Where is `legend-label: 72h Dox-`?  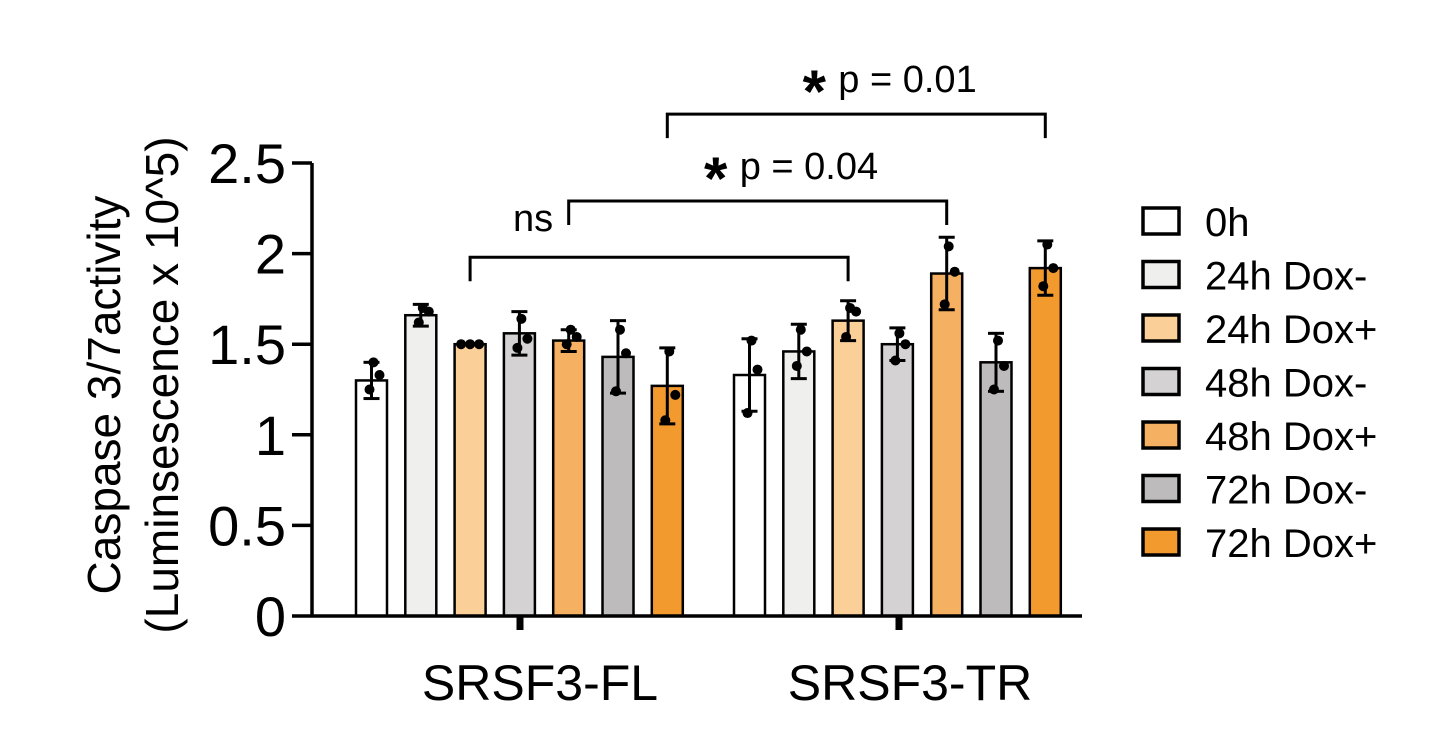 legend-label: 72h Dox- is located at coordinates (1286, 491).